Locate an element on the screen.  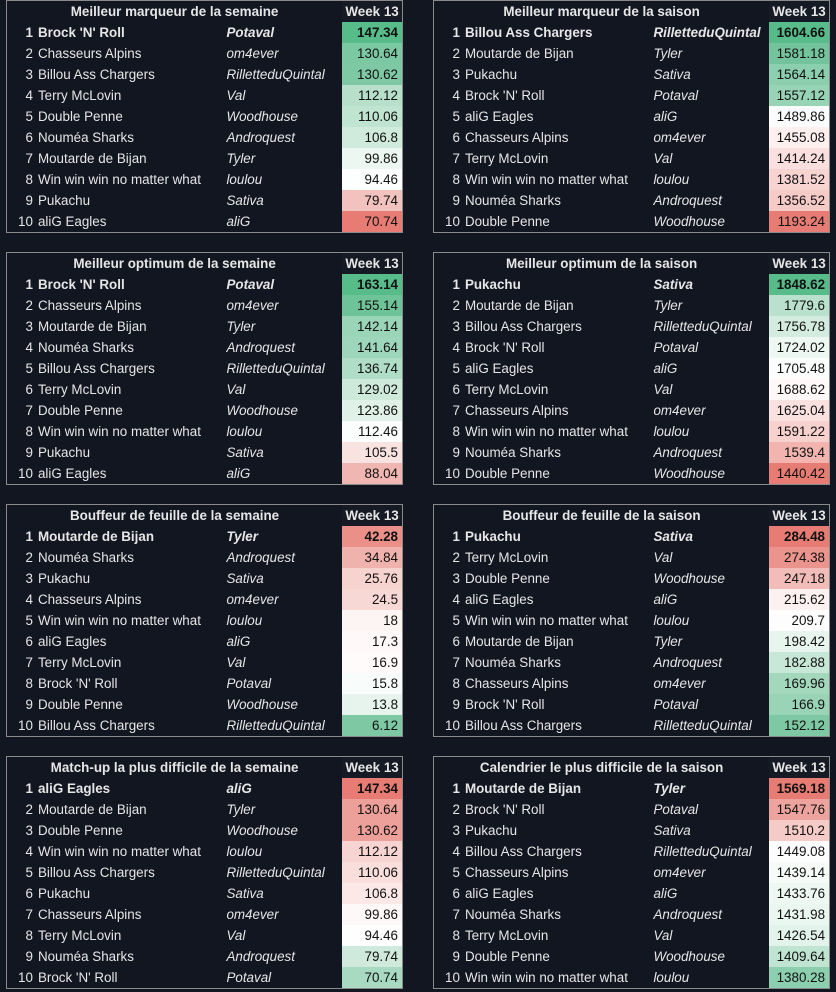
team-name-cell: Pukachu is located at coordinates (64, 452).